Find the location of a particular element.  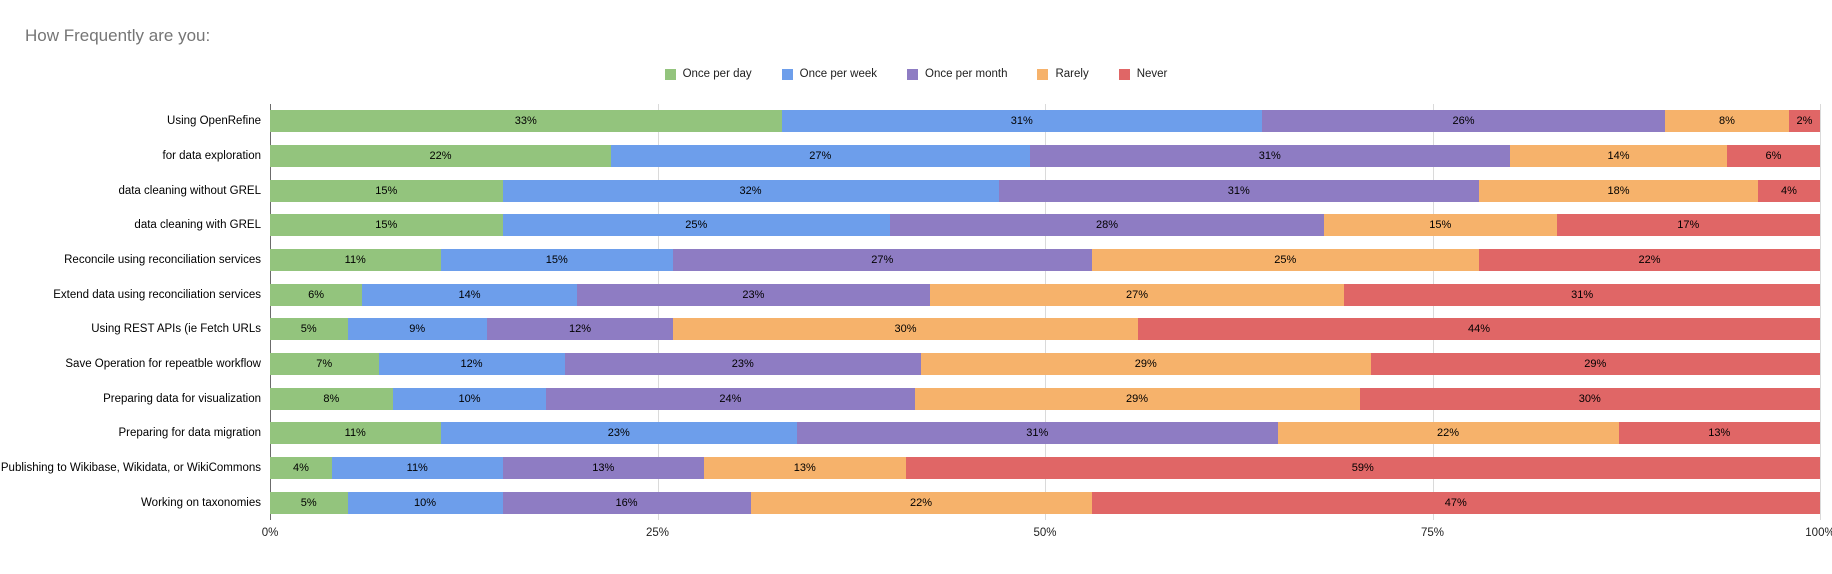

bar-segment-never: 4% is located at coordinates (1789, 190).